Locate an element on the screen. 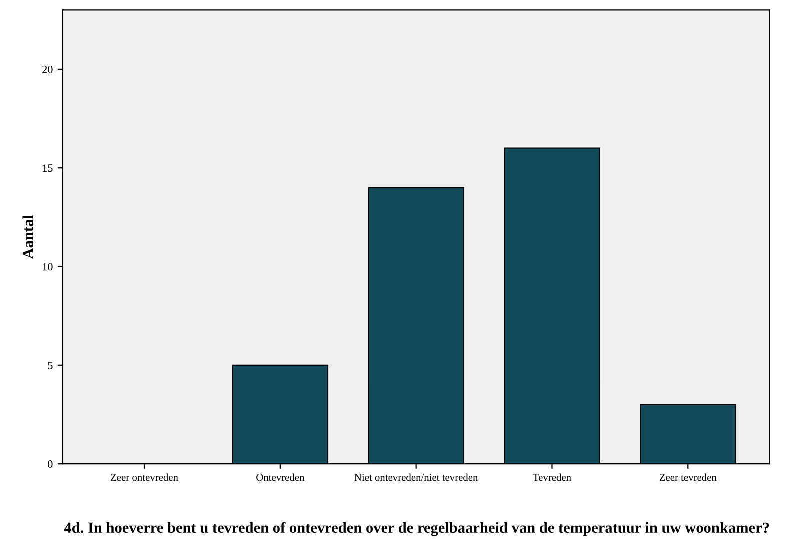 This screenshot has width=787, height=539. x-tick-label: Niet ontevreden/niet tevreden is located at coordinates (416, 478).